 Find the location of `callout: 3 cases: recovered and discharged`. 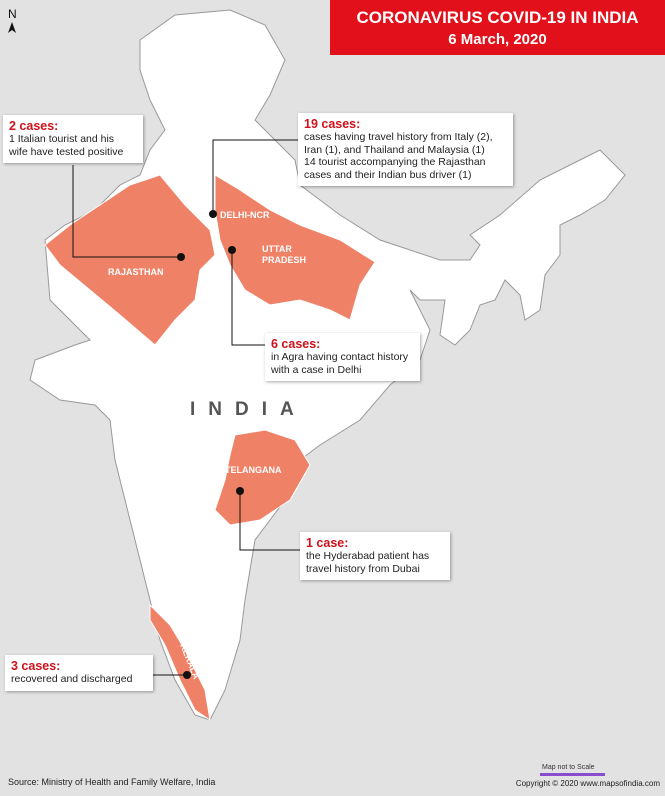

callout: 3 cases: recovered and discharged is located at coordinates (79, 673).